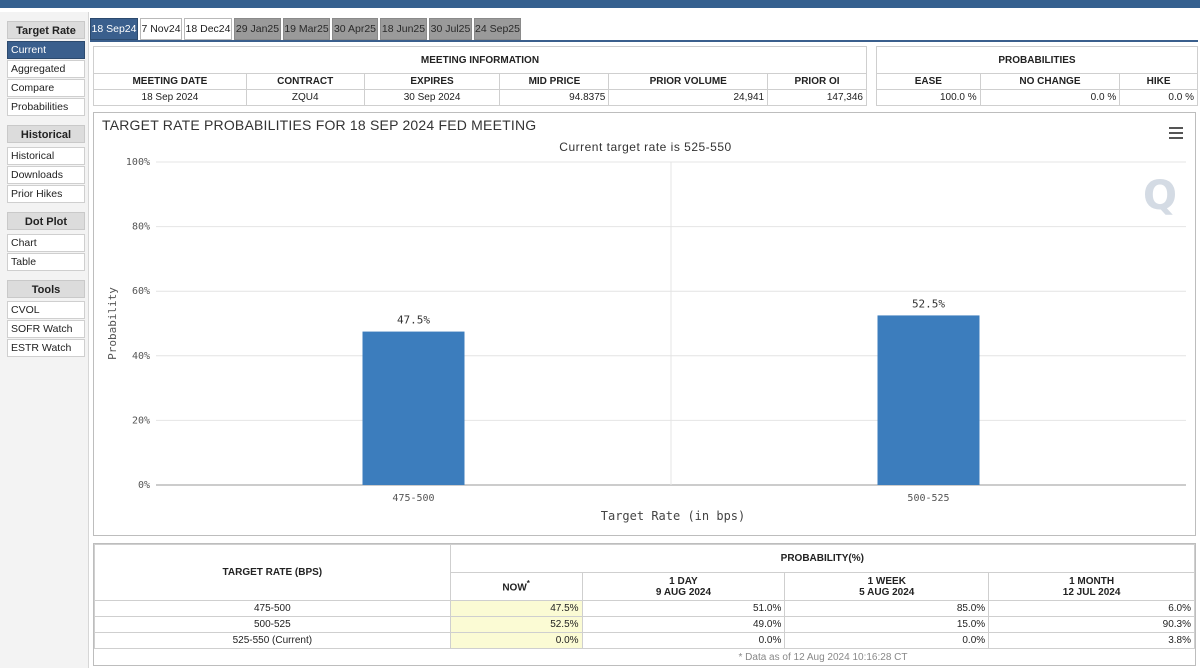  I want to click on sidebar-section-historical: Historical, so click(46, 134).